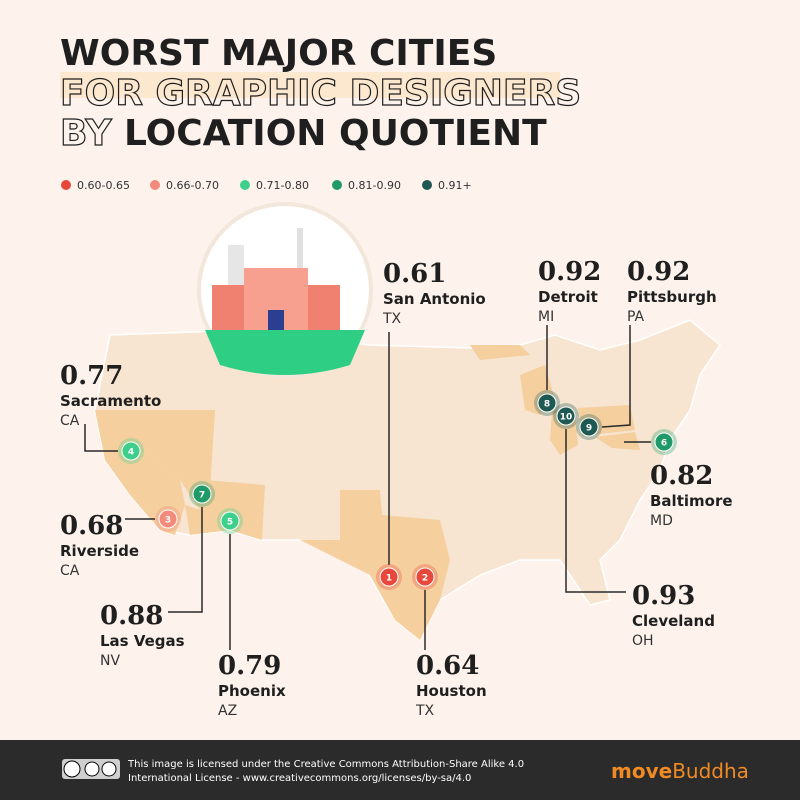 The width and height of the screenshot is (800, 804). I want to click on state-md, so click(617, 441).